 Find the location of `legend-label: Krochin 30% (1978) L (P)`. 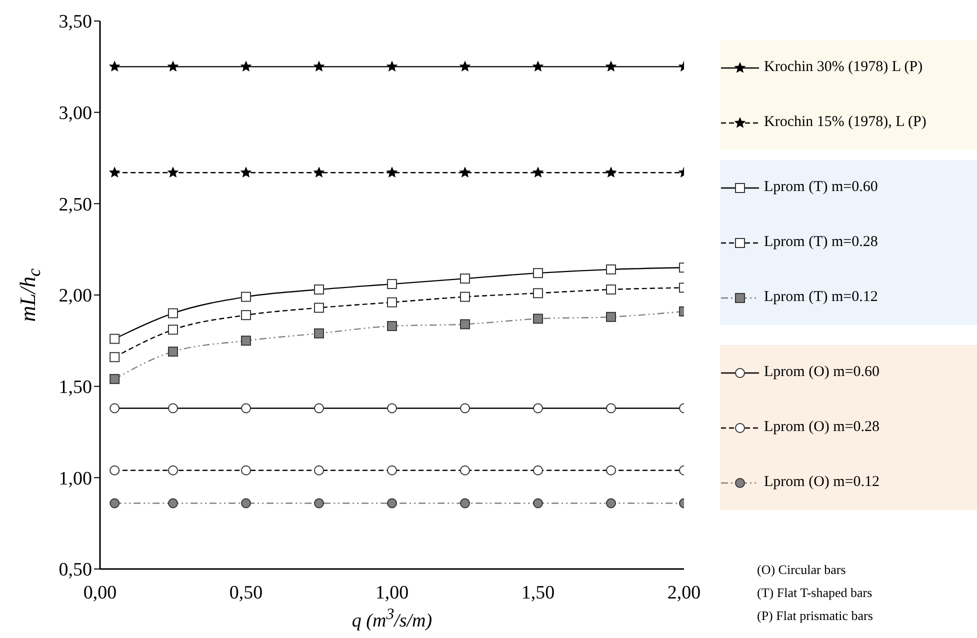

legend-label: Krochin 30% (1978) L (P) is located at coordinates (843, 67).